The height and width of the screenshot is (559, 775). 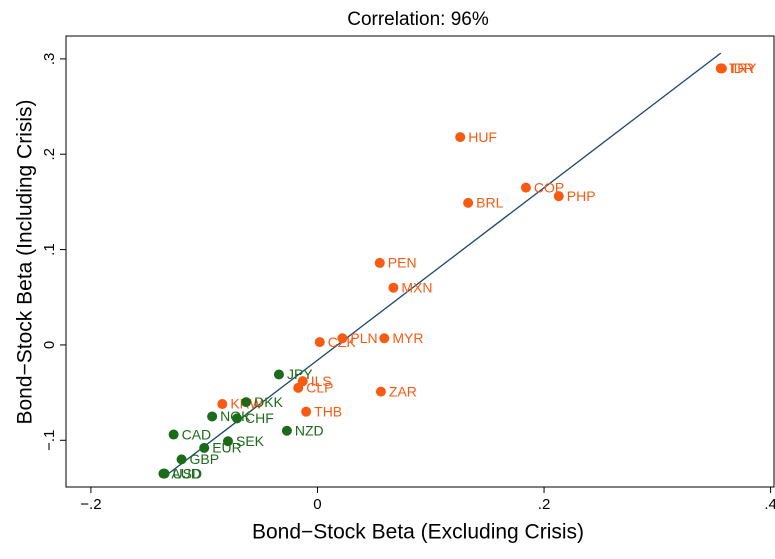 I want to click on point-label: COP, so click(x=549, y=187).